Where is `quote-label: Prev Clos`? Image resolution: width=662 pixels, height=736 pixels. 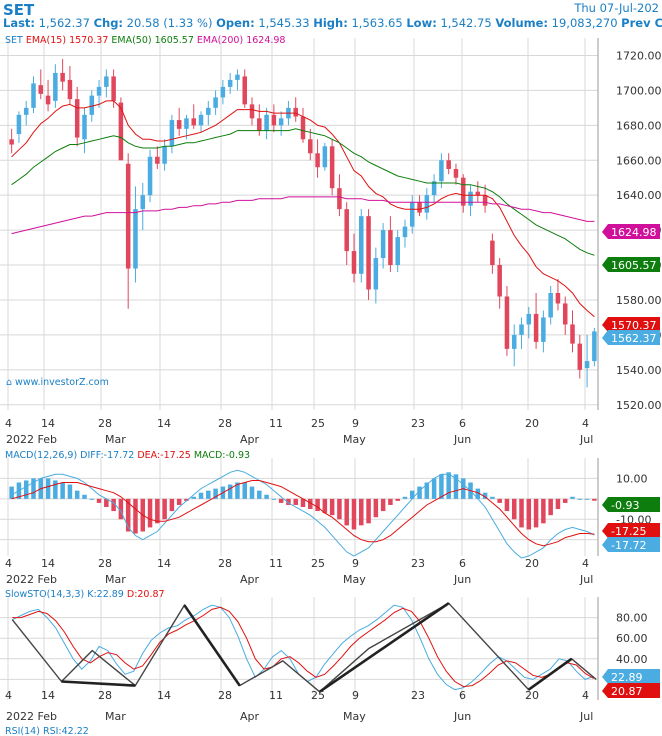 quote-label: Prev Clos is located at coordinates (641, 23).